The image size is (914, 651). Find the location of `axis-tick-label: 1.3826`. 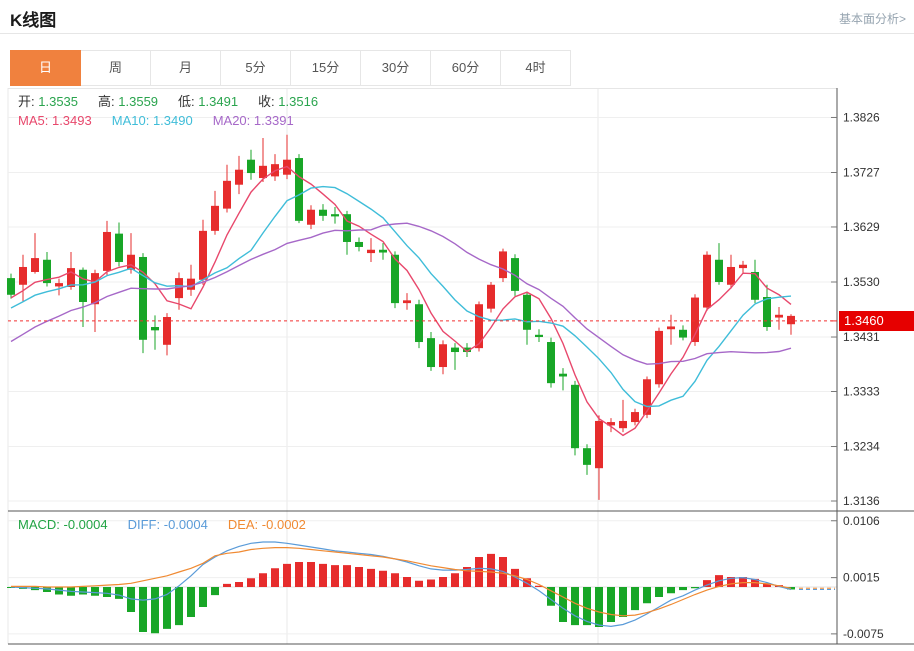

axis-tick-label: 1.3826 is located at coordinates (861, 117).